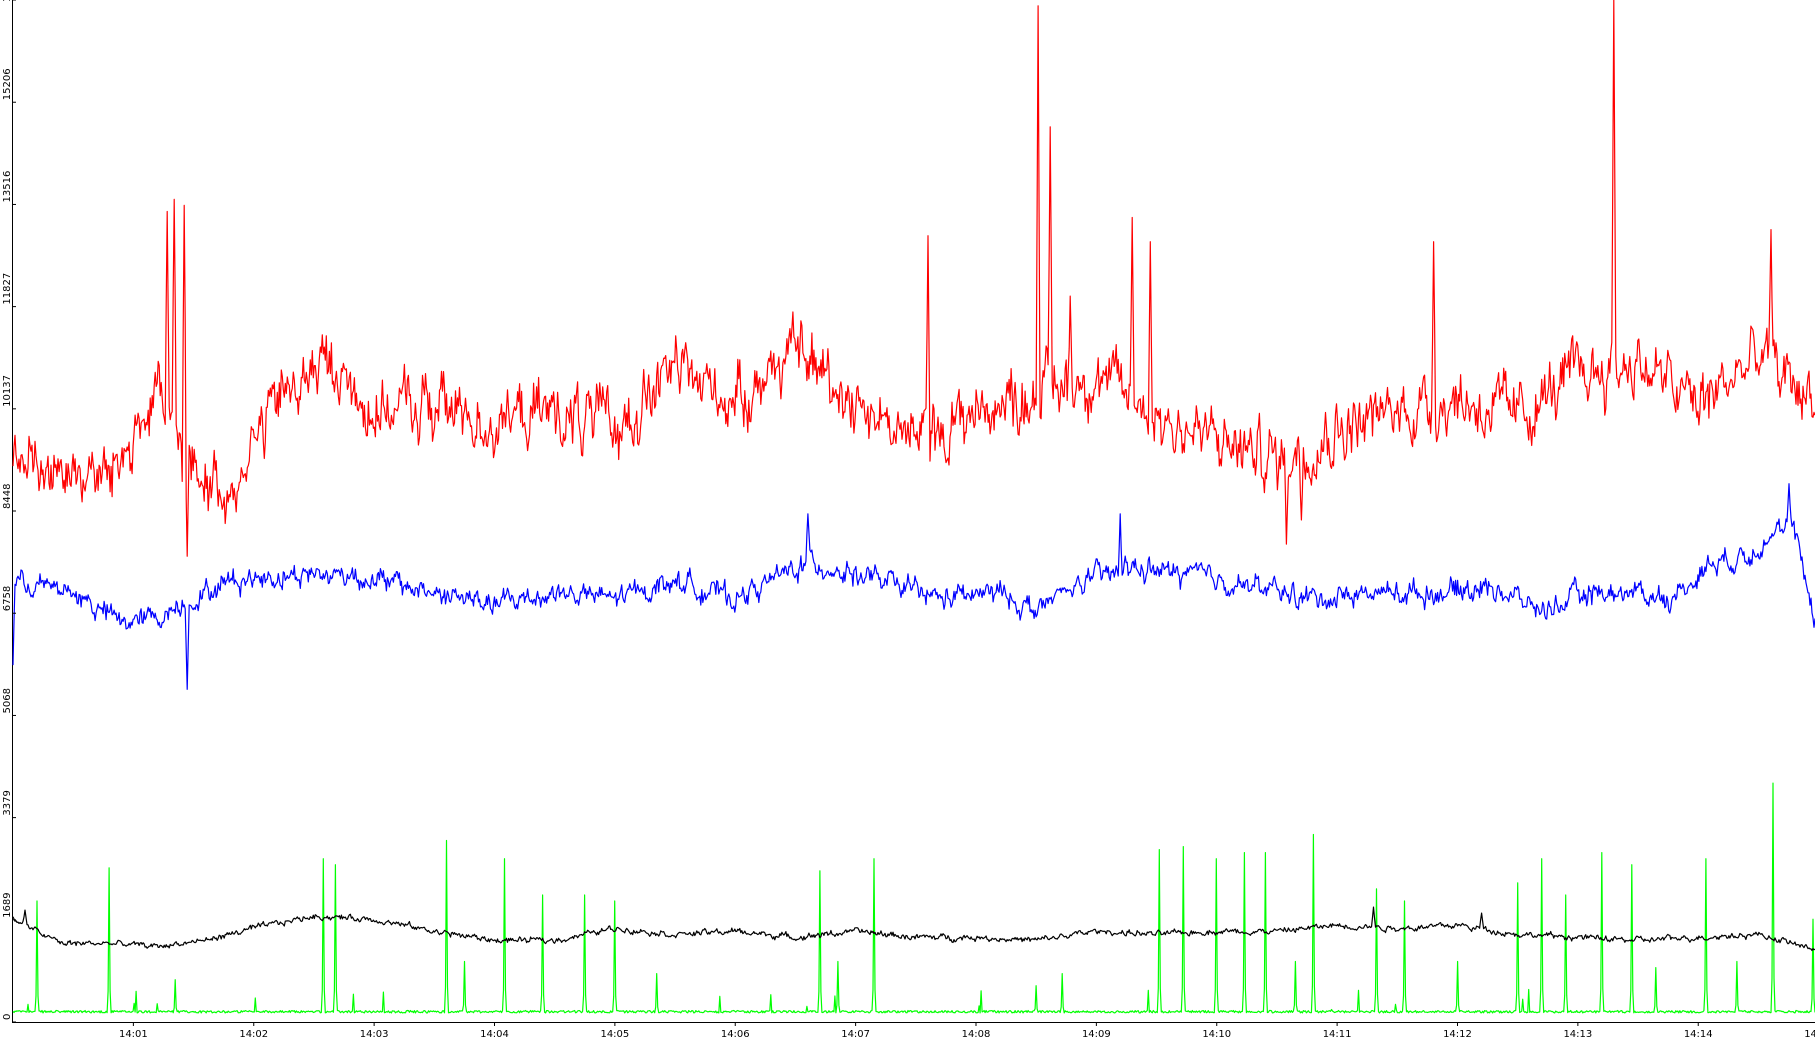  What do you see at coordinates (7, 496) in the screenshot?
I see `y-tick-label: 8448` at bounding box center [7, 496].